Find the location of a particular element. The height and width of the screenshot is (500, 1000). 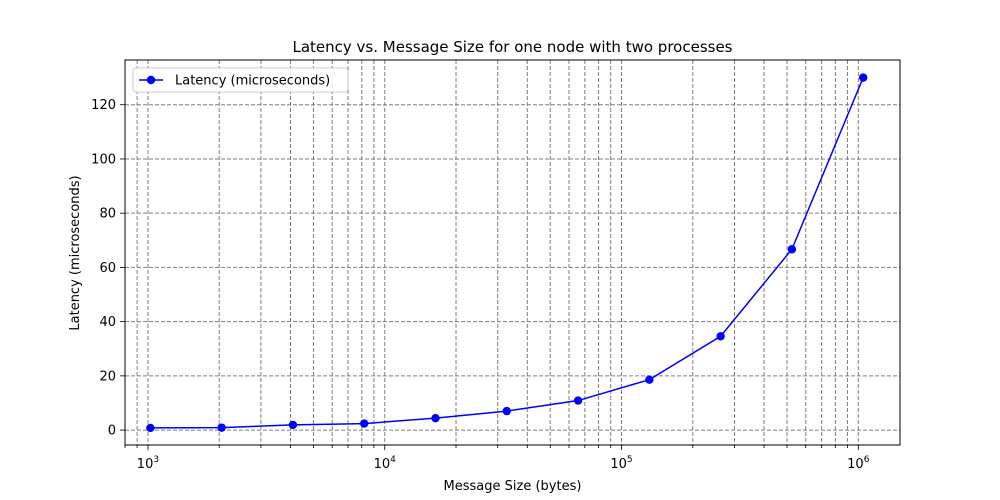

y-axis-label: Latency (microseconds) is located at coordinates (75, 252).